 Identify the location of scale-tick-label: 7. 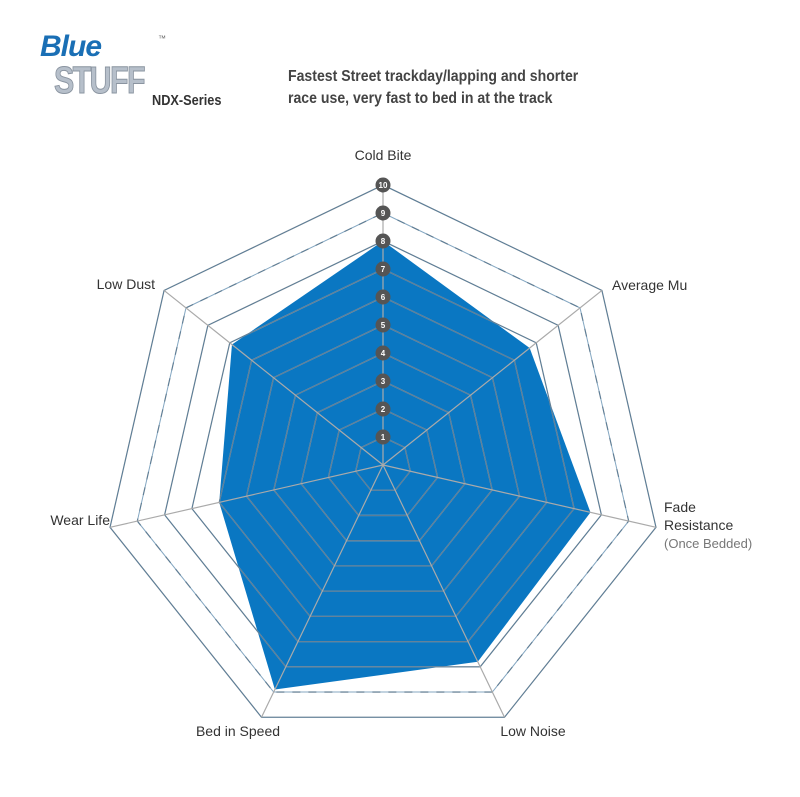
(383, 269).